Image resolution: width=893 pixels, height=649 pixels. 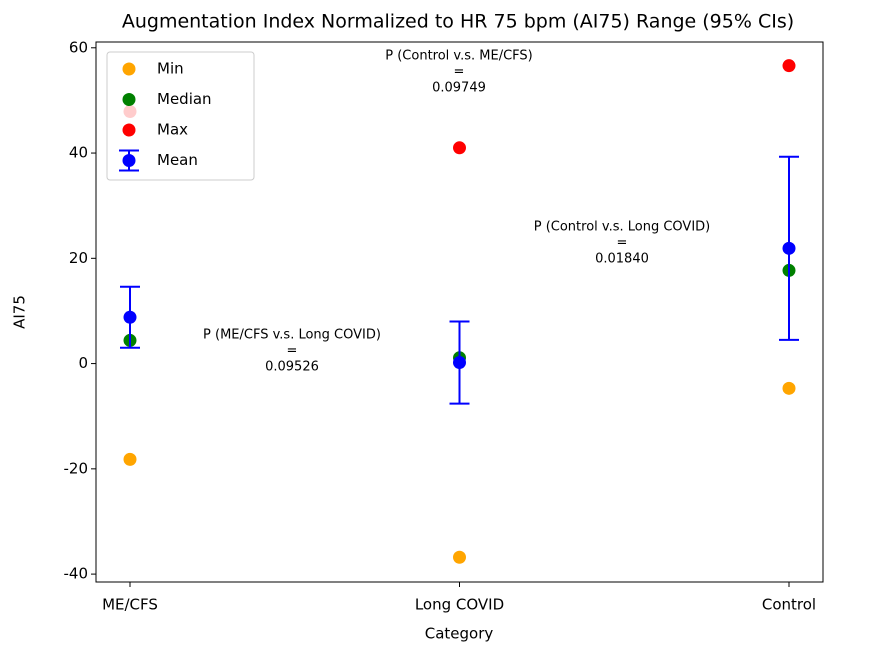 What do you see at coordinates (78, 258) in the screenshot?
I see `y-tick-label: 20` at bounding box center [78, 258].